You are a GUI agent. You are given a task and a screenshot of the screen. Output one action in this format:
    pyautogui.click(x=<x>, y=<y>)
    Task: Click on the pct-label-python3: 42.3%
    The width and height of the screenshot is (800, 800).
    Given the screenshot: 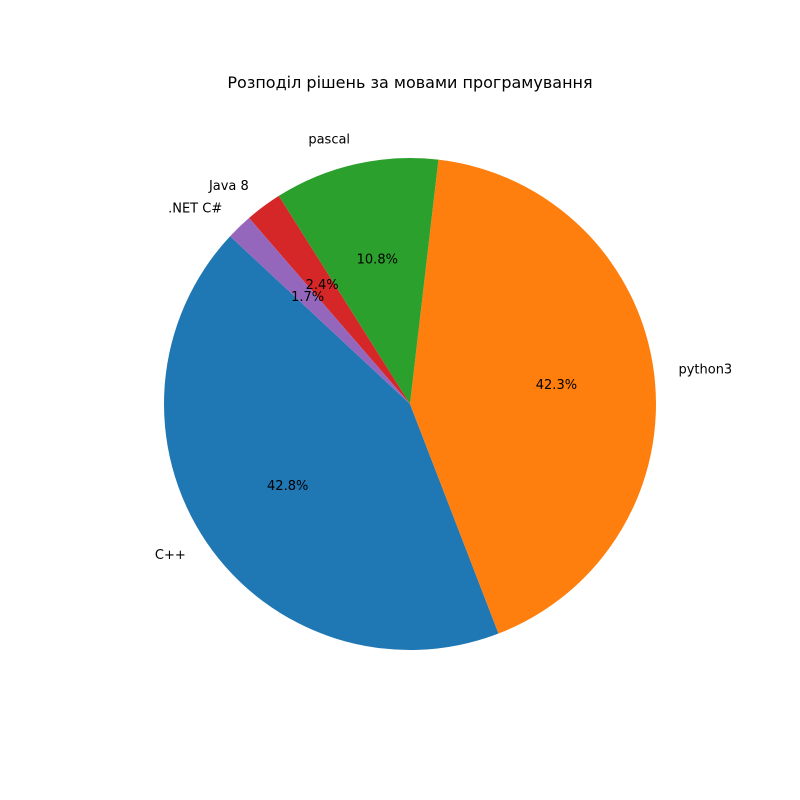 What is the action you would take?
    pyautogui.click(x=556, y=385)
    